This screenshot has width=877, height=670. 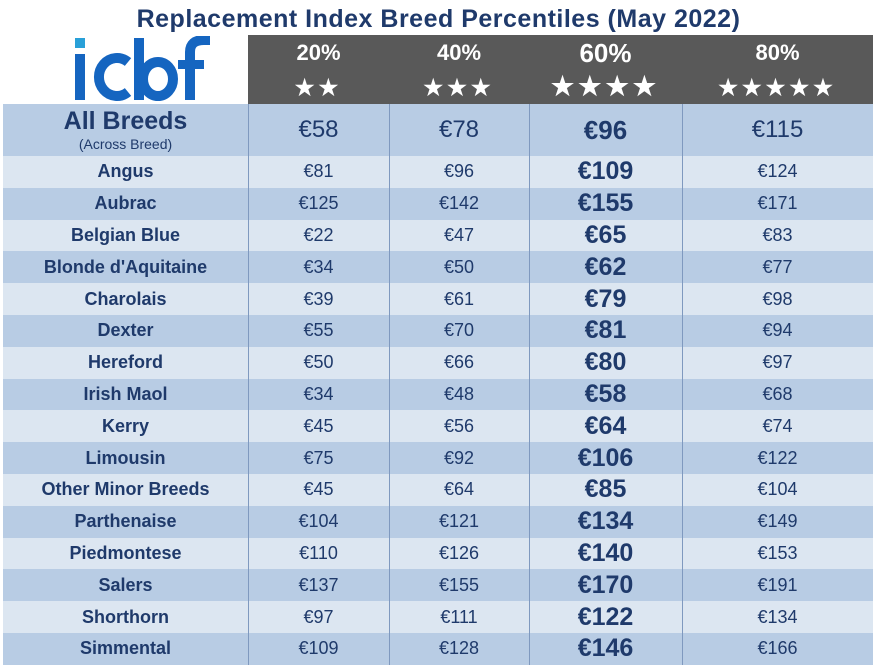 I want to click on breed-name-cell: Salers, so click(x=125, y=585).